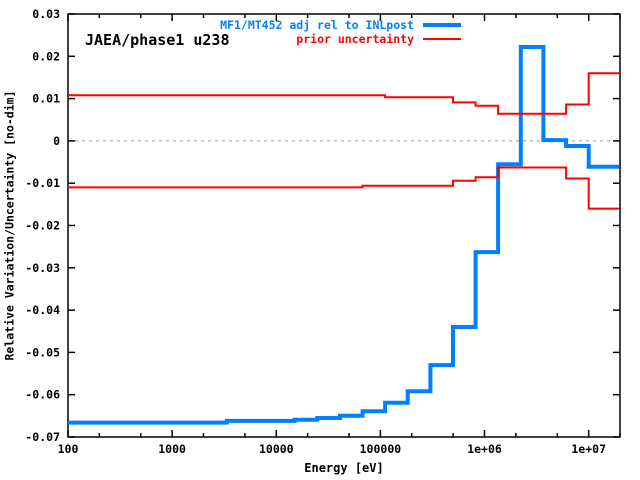  I want to click on svg-text: -0.06, so click(42, 395).